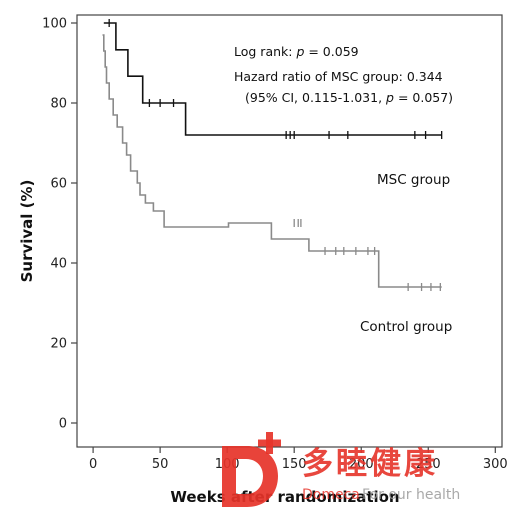 This screenshot has width=508, height=514. Describe the element at coordinates (338, 76) in the screenshot. I see `hazard-ratio-annotation: Hazard ratio of MSC group: 0.344` at that location.